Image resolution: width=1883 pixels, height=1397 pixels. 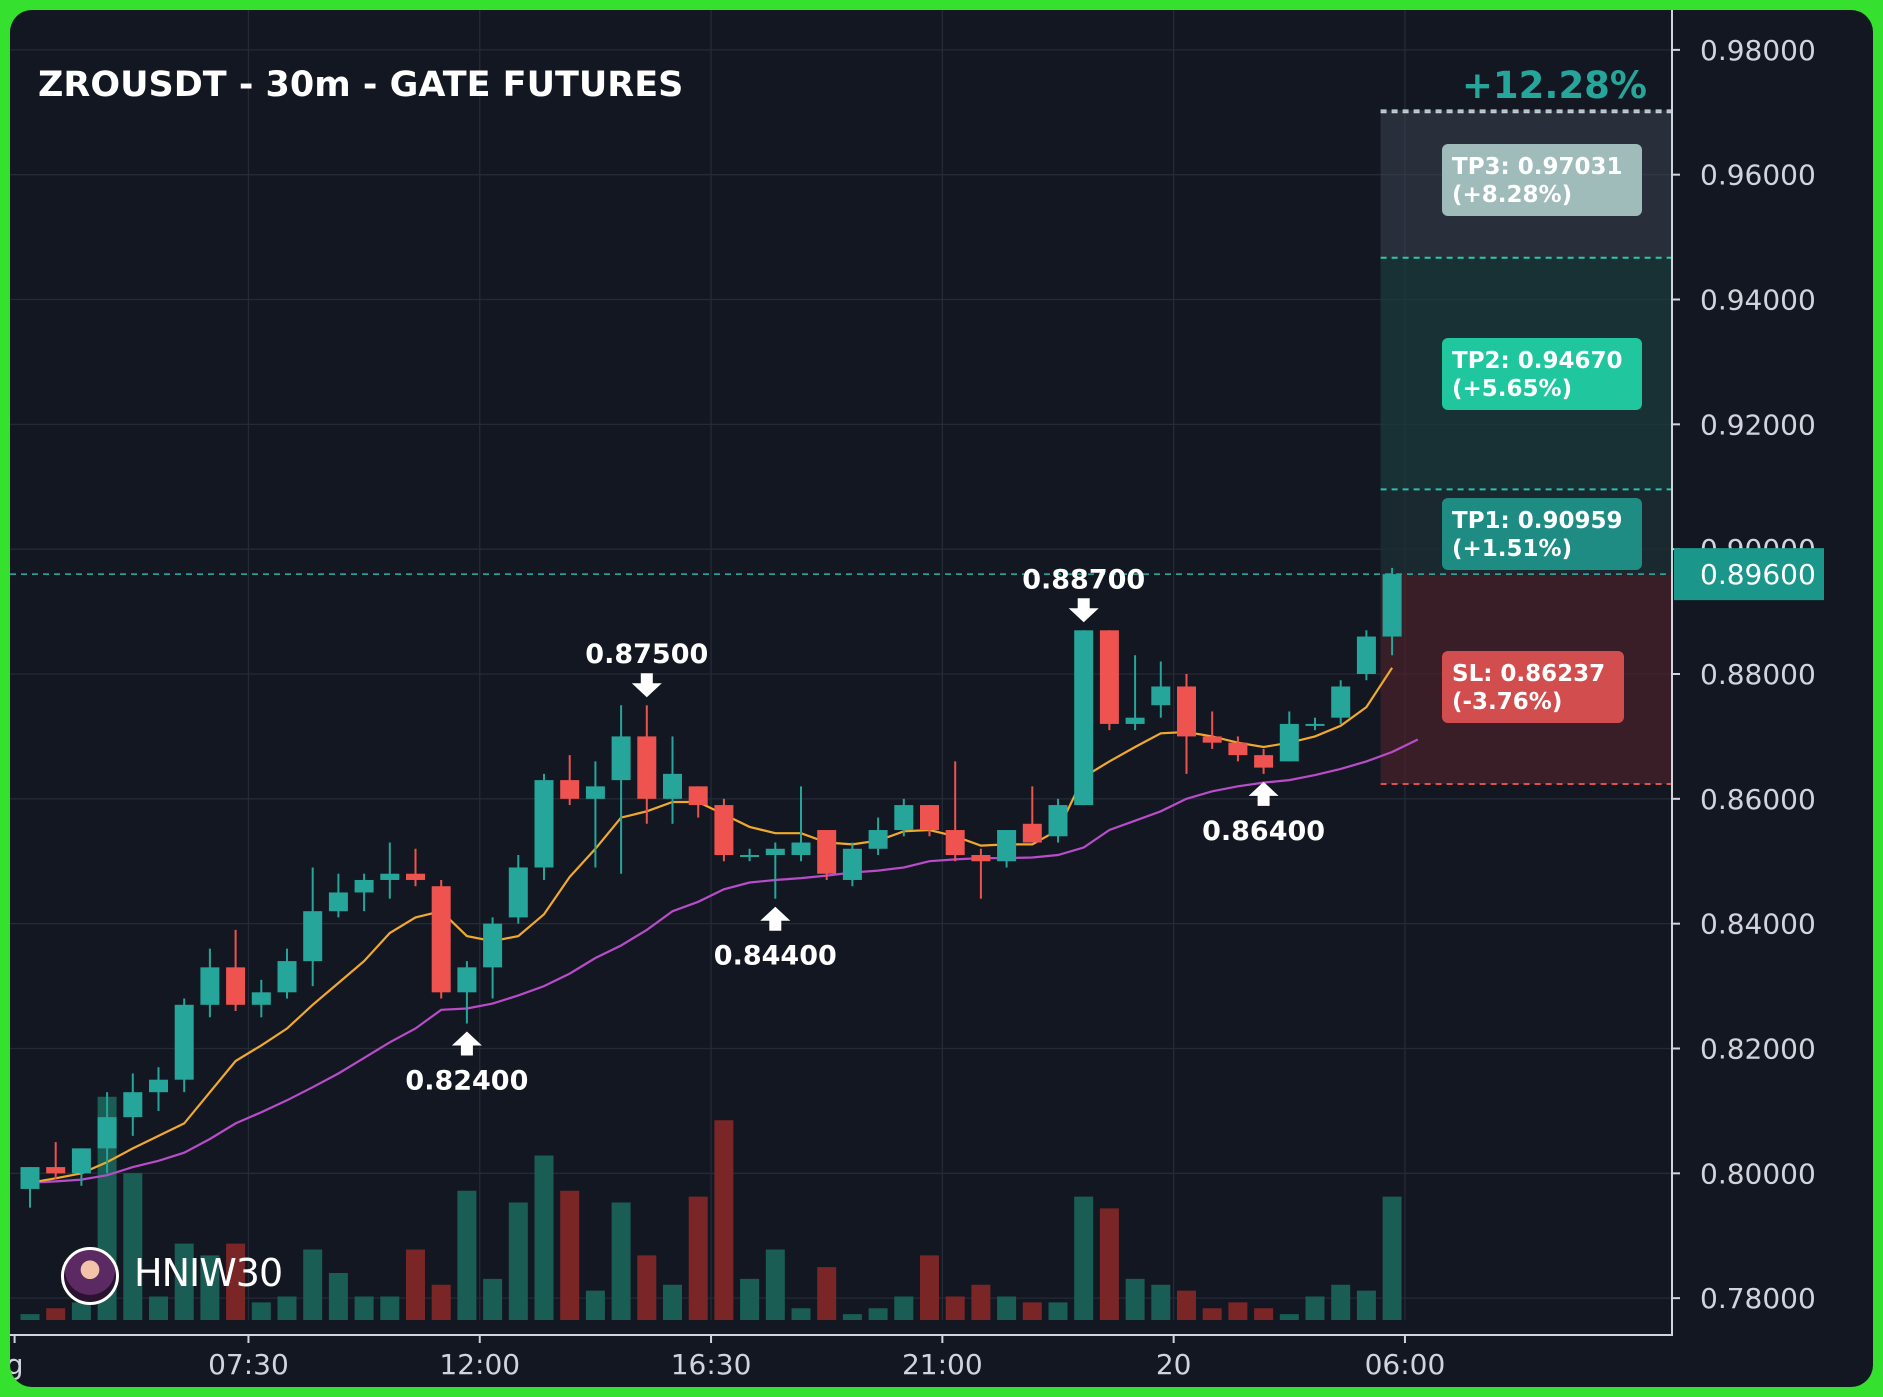 What do you see at coordinates (1758, 924) in the screenshot?
I see `y-tick-label: 0.84000` at bounding box center [1758, 924].